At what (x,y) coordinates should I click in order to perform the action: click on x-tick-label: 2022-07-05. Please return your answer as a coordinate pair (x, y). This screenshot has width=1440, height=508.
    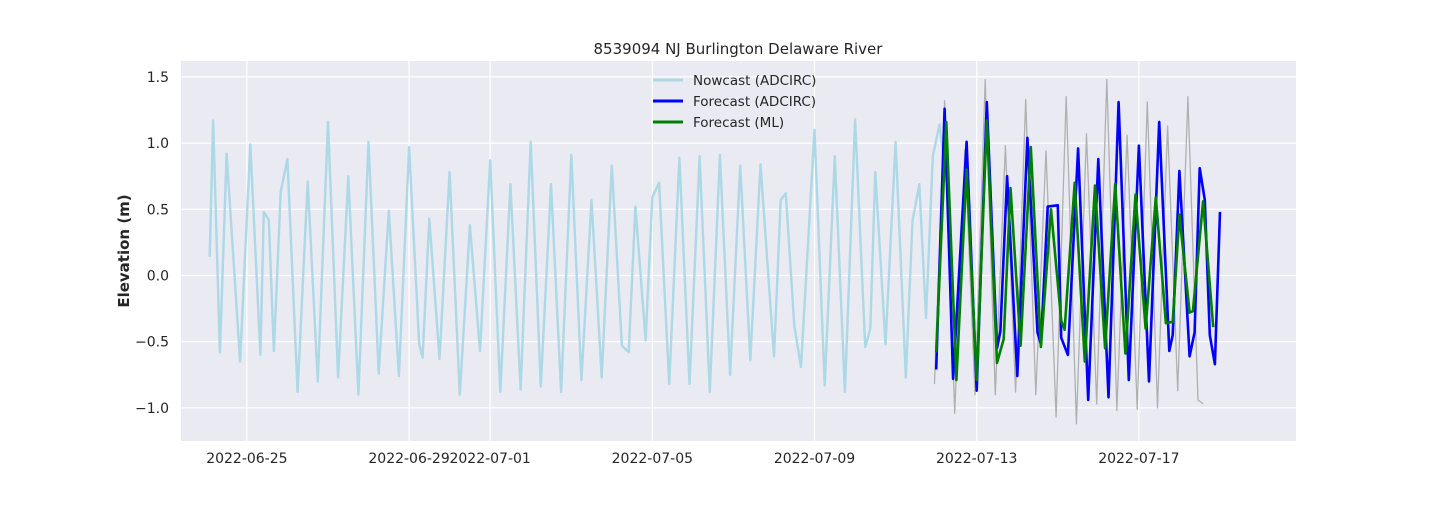
    Looking at the image, I should click on (652, 459).